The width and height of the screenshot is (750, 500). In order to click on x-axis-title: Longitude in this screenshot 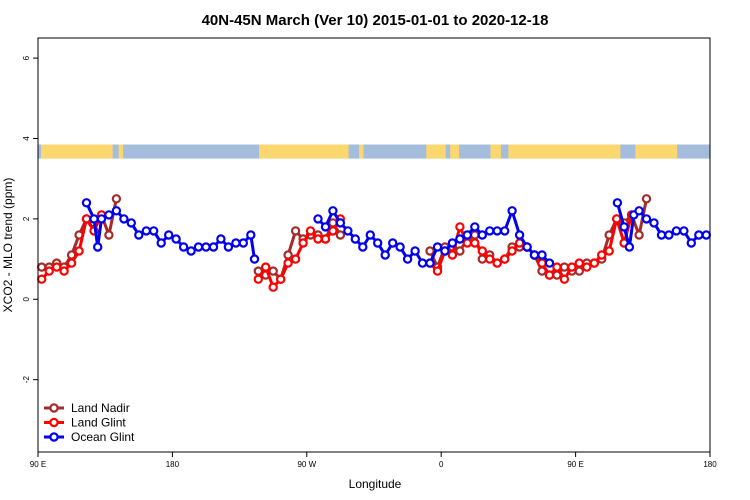, I will do `click(375, 484)`.